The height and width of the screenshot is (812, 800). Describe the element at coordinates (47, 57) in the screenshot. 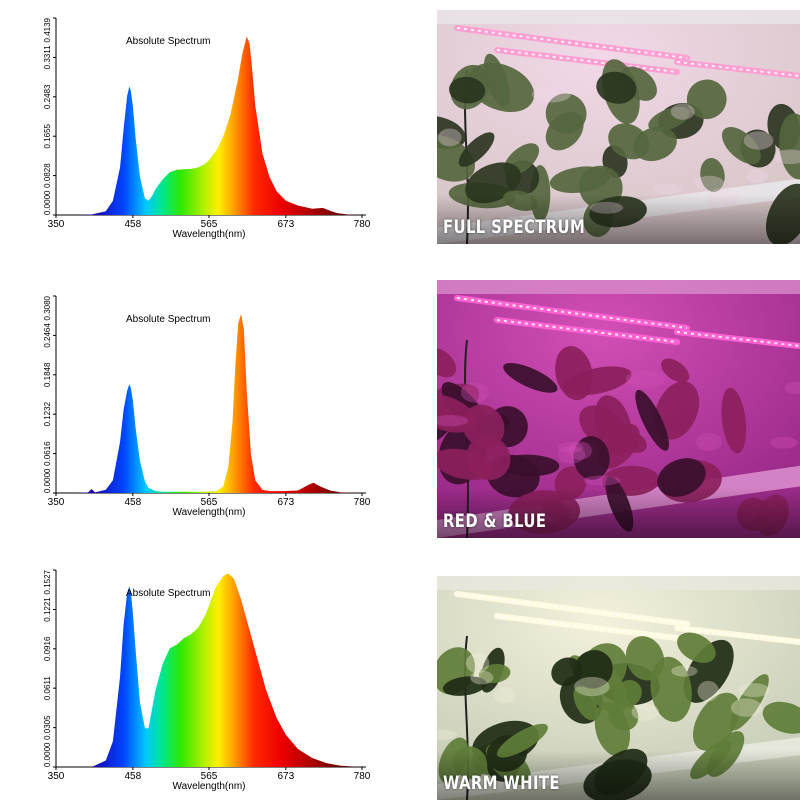

I see `y-tick-label: 0.3311` at that location.